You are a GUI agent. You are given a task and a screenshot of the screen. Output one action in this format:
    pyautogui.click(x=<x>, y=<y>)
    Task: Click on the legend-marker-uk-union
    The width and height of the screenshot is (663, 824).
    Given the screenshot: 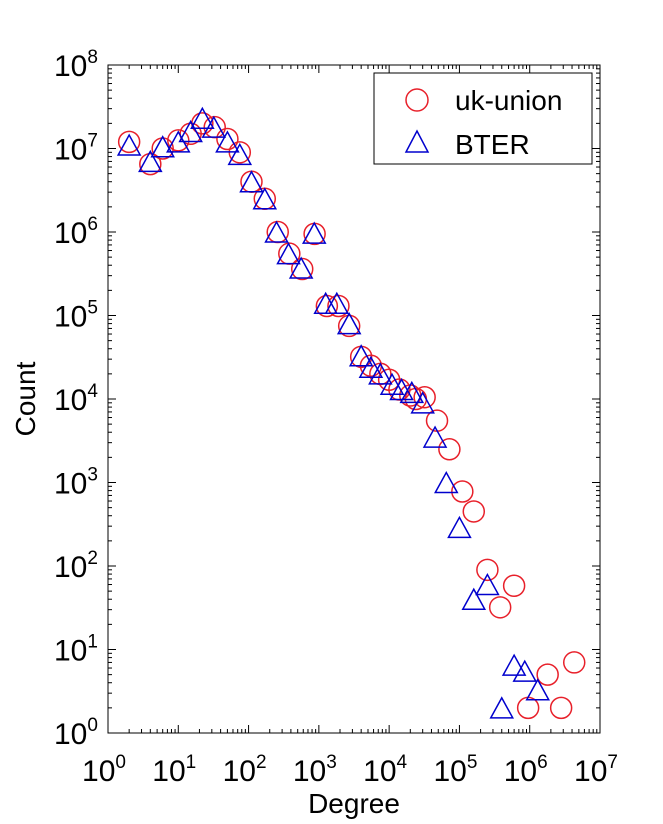 What is the action you would take?
    pyautogui.click(x=417, y=100)
    